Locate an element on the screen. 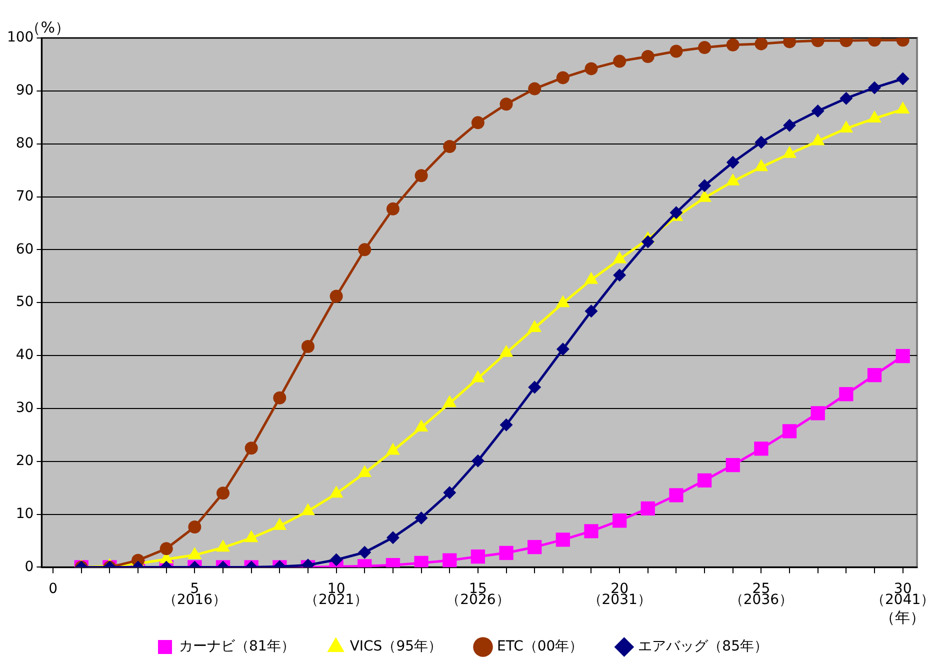  y-tick-label: 60 is located at coordinates (25, 249).